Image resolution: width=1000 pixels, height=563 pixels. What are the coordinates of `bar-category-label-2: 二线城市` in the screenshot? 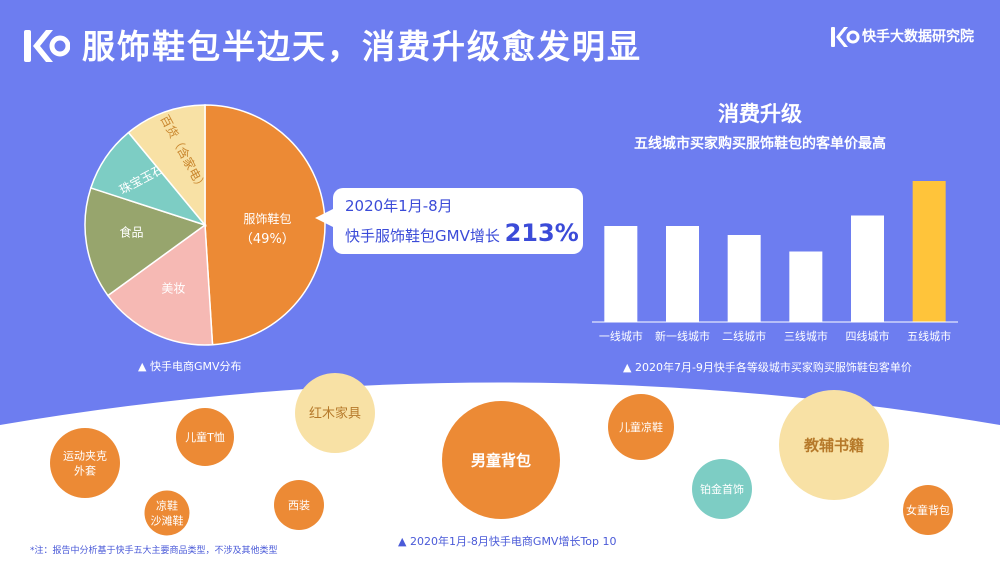 It's located at (744, 336).